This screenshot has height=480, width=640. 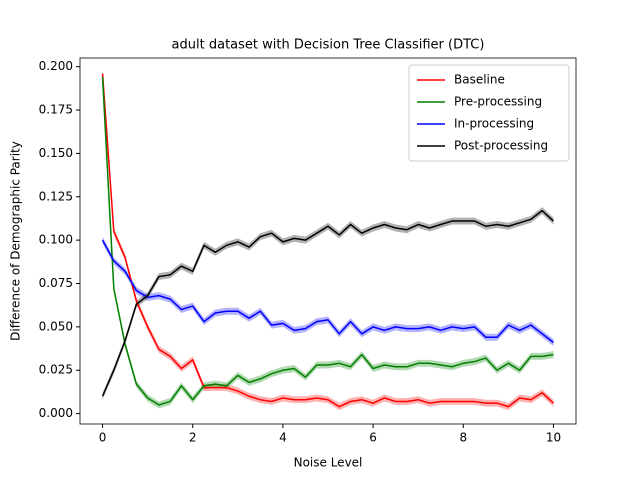 I want to click on x-tick-label: 0, so click(x=103, y=438).